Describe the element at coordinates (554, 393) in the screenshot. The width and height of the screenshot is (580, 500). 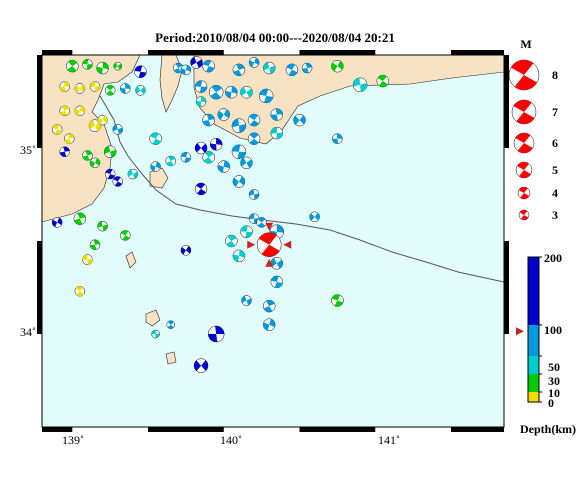
I see `depth-label-10: 10` at that location.